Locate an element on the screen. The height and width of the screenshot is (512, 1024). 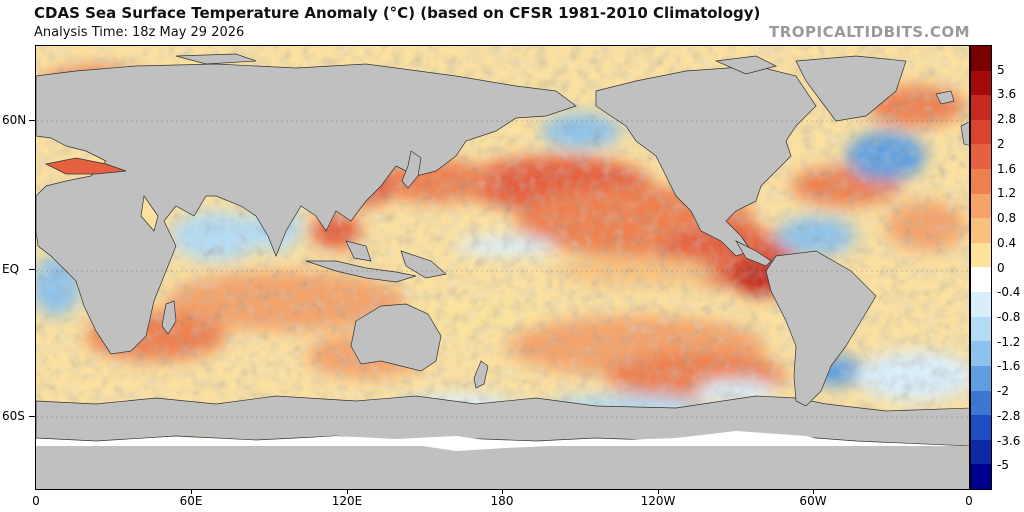
colorbar is located at coordinates (981, 267).